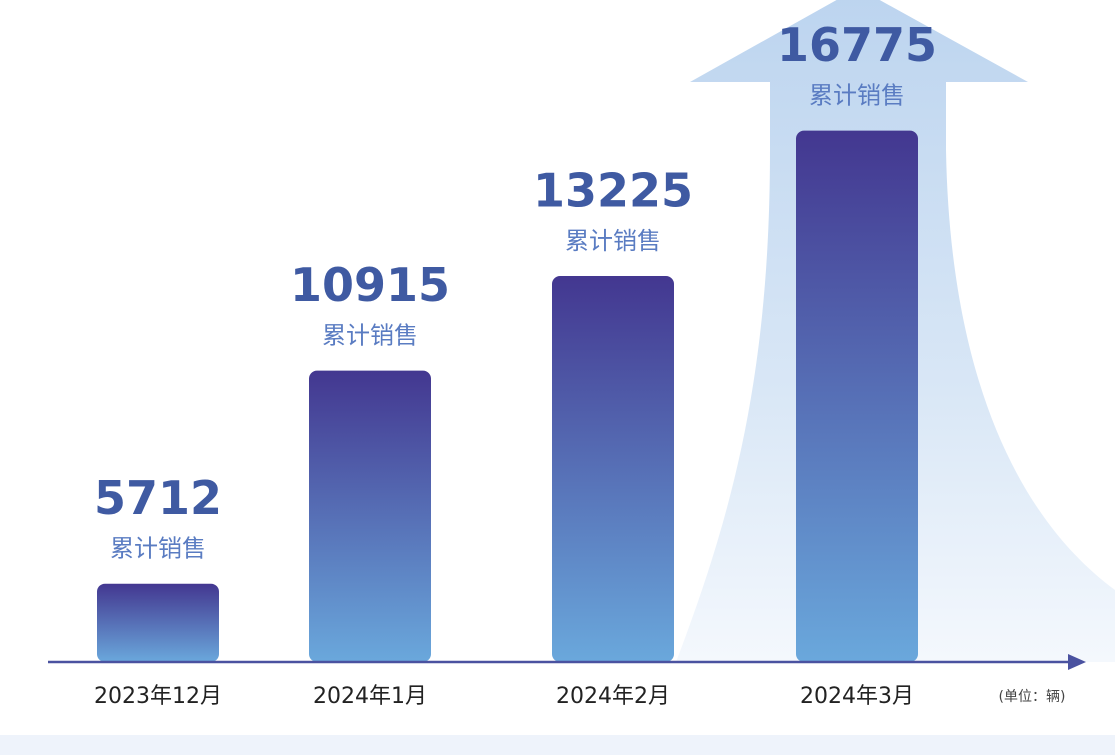  Describe the element at coordinates (557, 745) in the screenshot. I see `footer-band` at that location.